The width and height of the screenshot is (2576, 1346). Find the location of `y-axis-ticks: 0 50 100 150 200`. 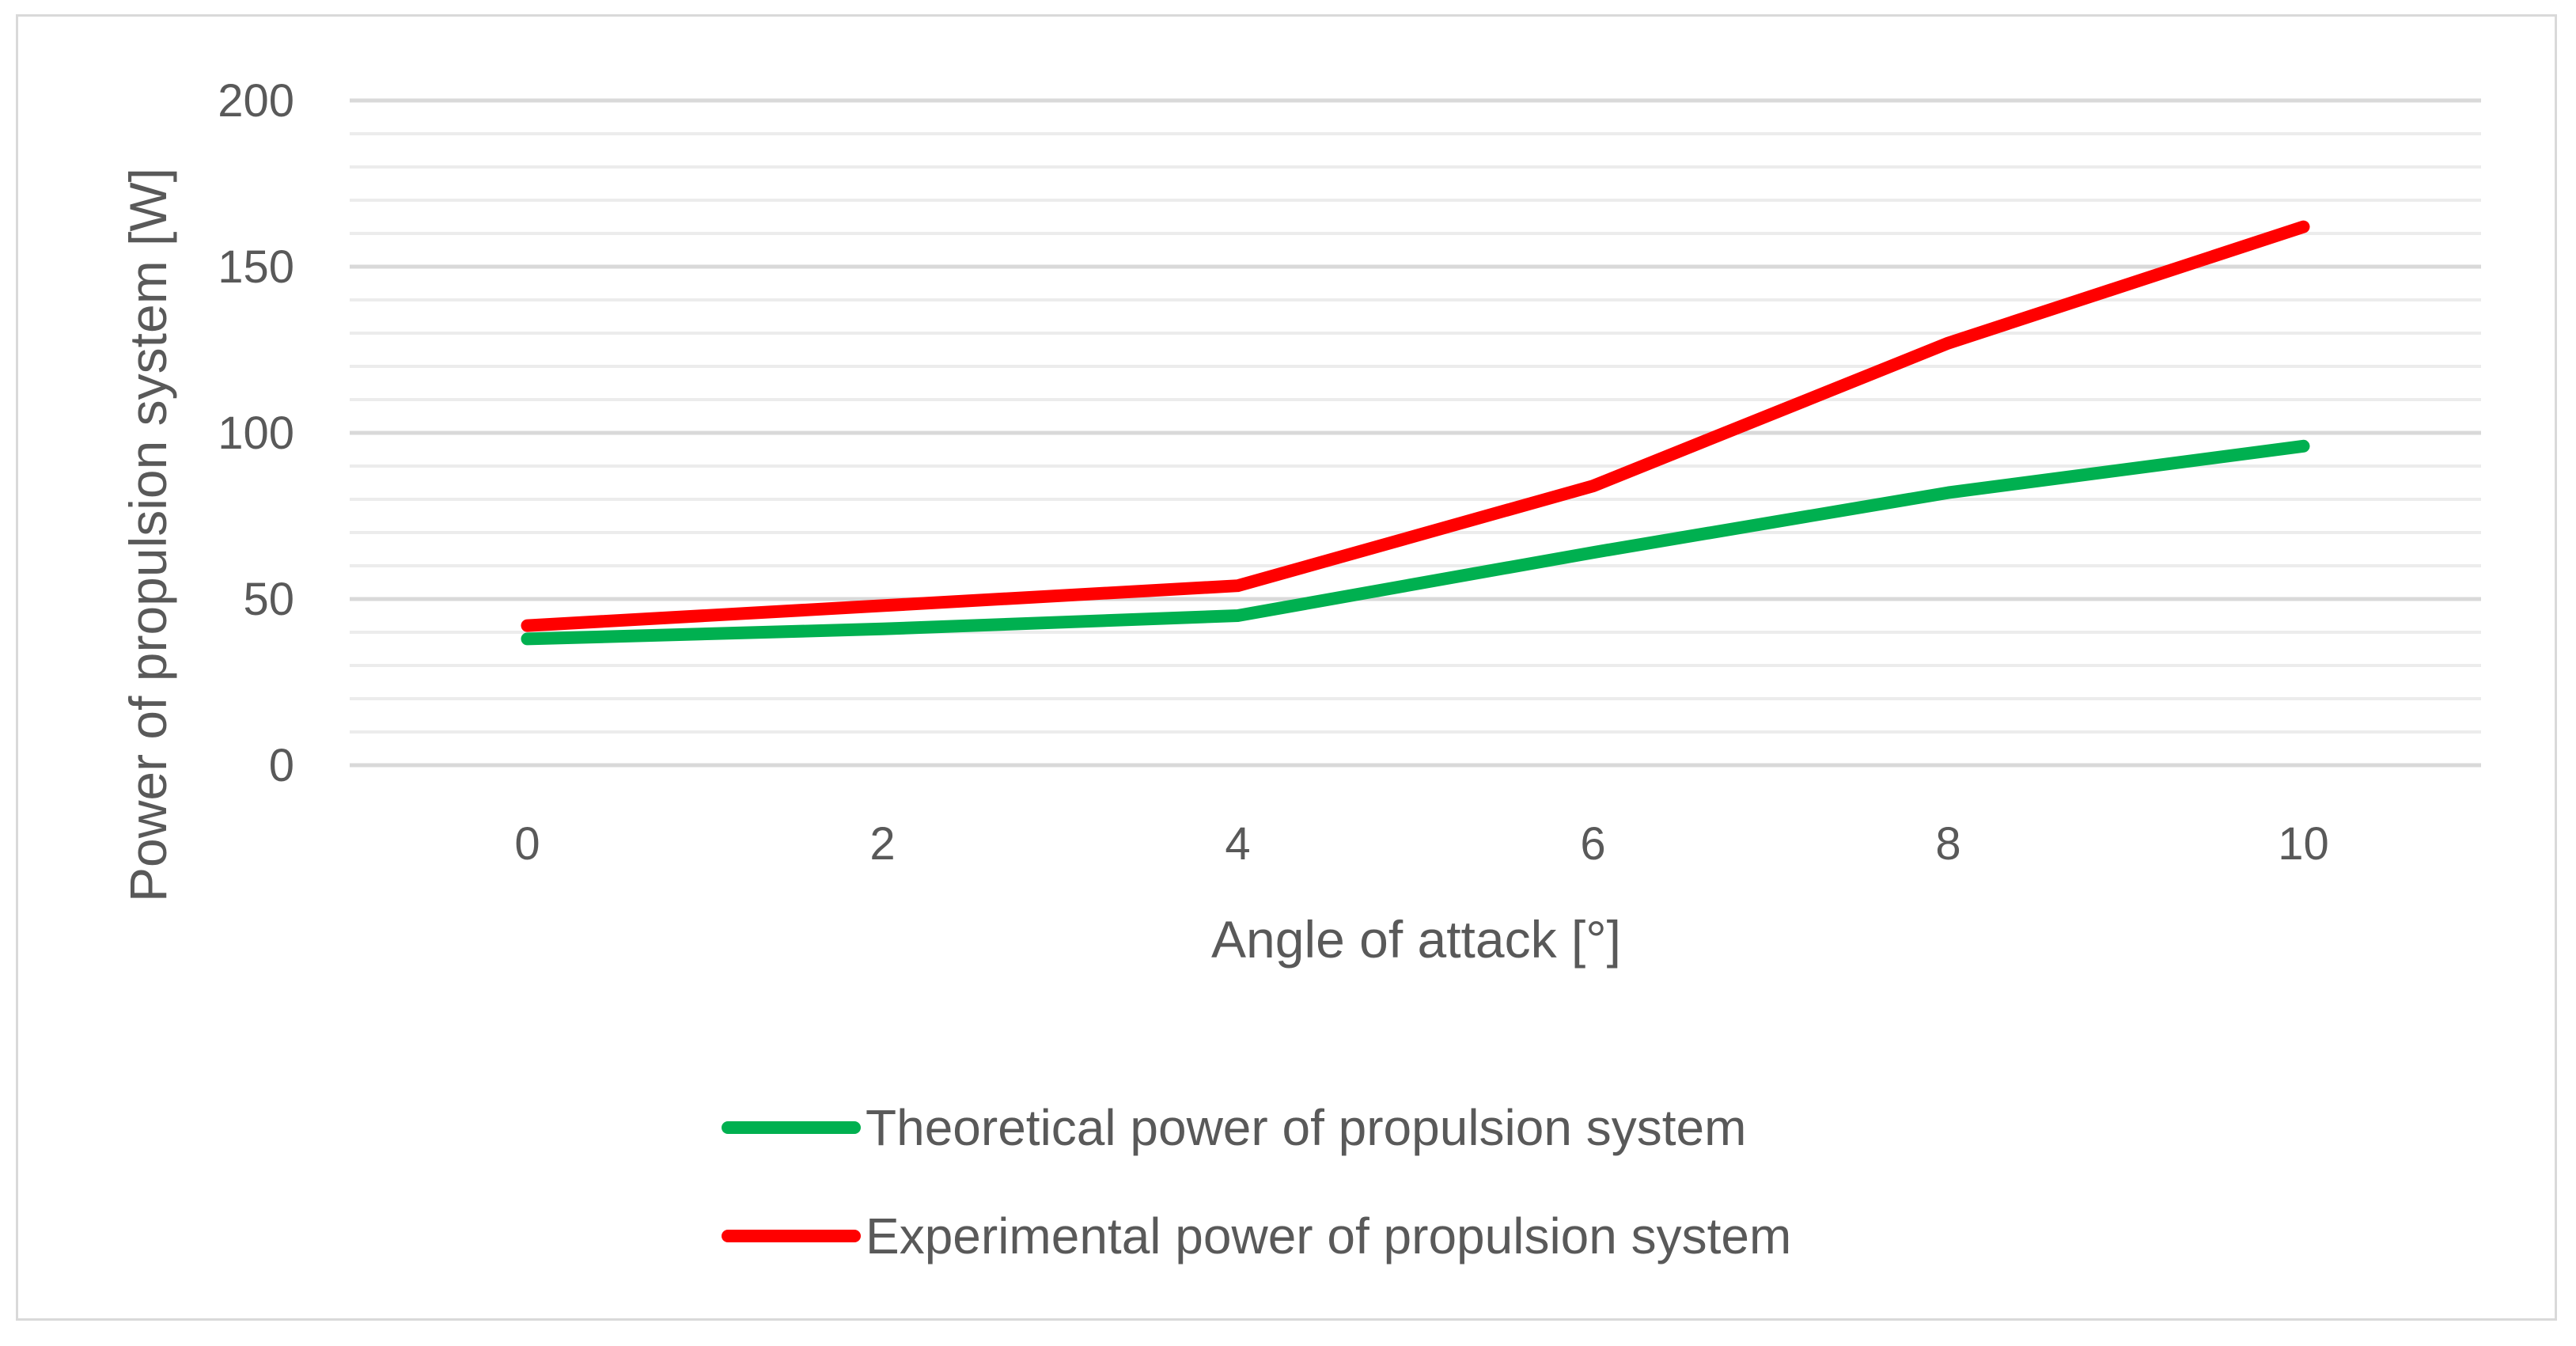

y-axis-ticks: 0 50 100 150 200 is located at coordinates (256, 433).